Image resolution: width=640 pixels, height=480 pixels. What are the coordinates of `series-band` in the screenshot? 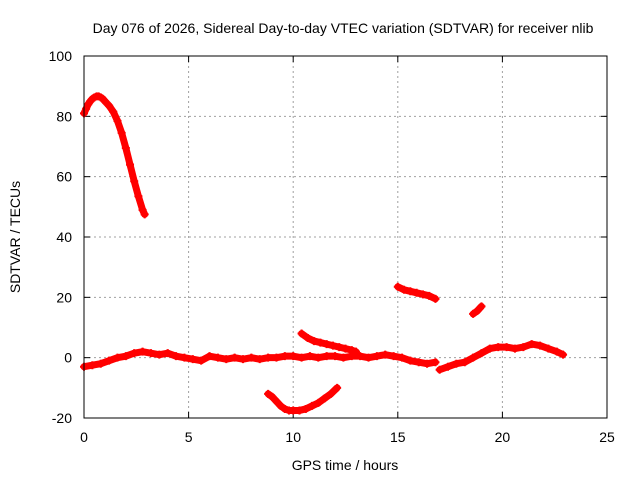 It's located at (334, 391).